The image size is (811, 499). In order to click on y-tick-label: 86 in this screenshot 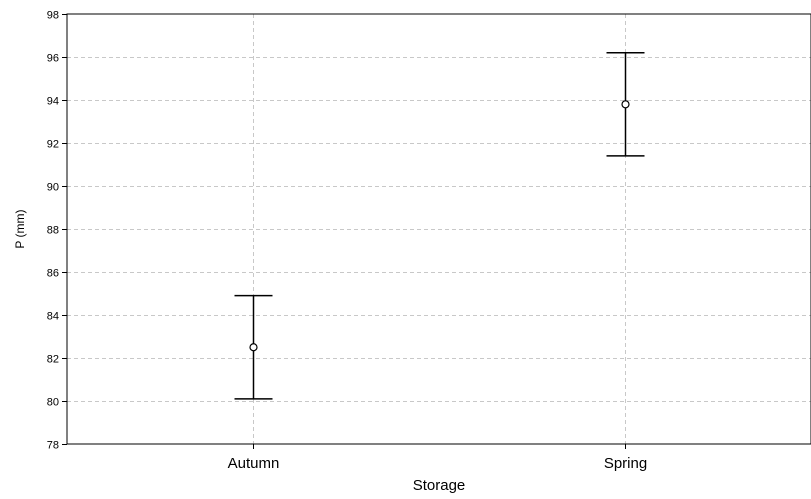, I will do `click(53, 274)`.